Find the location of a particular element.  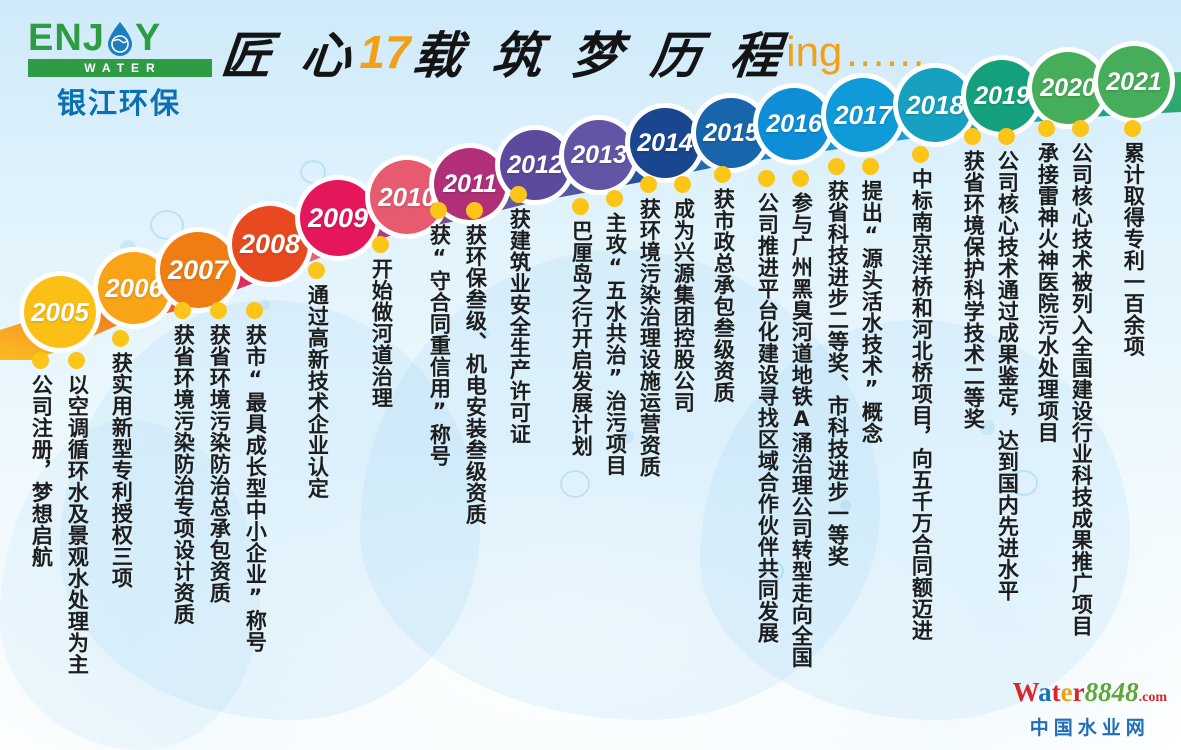

watermark-e: e is located at coordinates (1066, 692).